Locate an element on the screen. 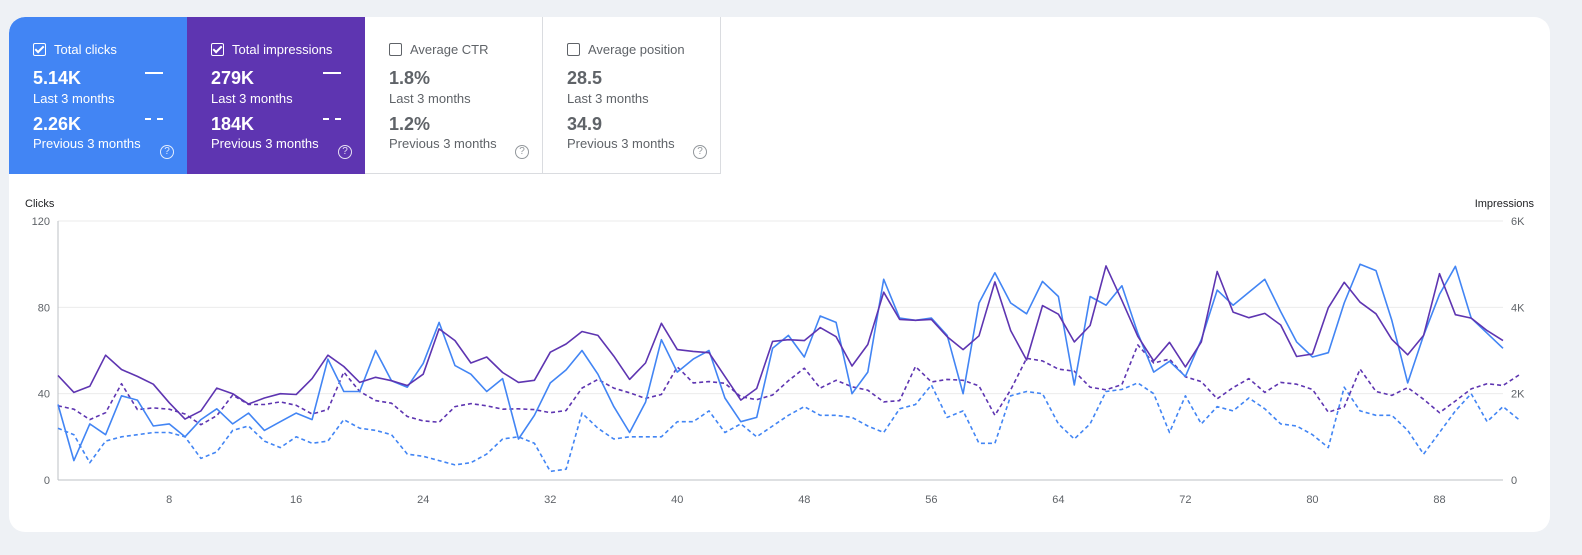 This screenshot has height=555, width=1582. metric-header: Total clicks is located at coordinates (75, 49).